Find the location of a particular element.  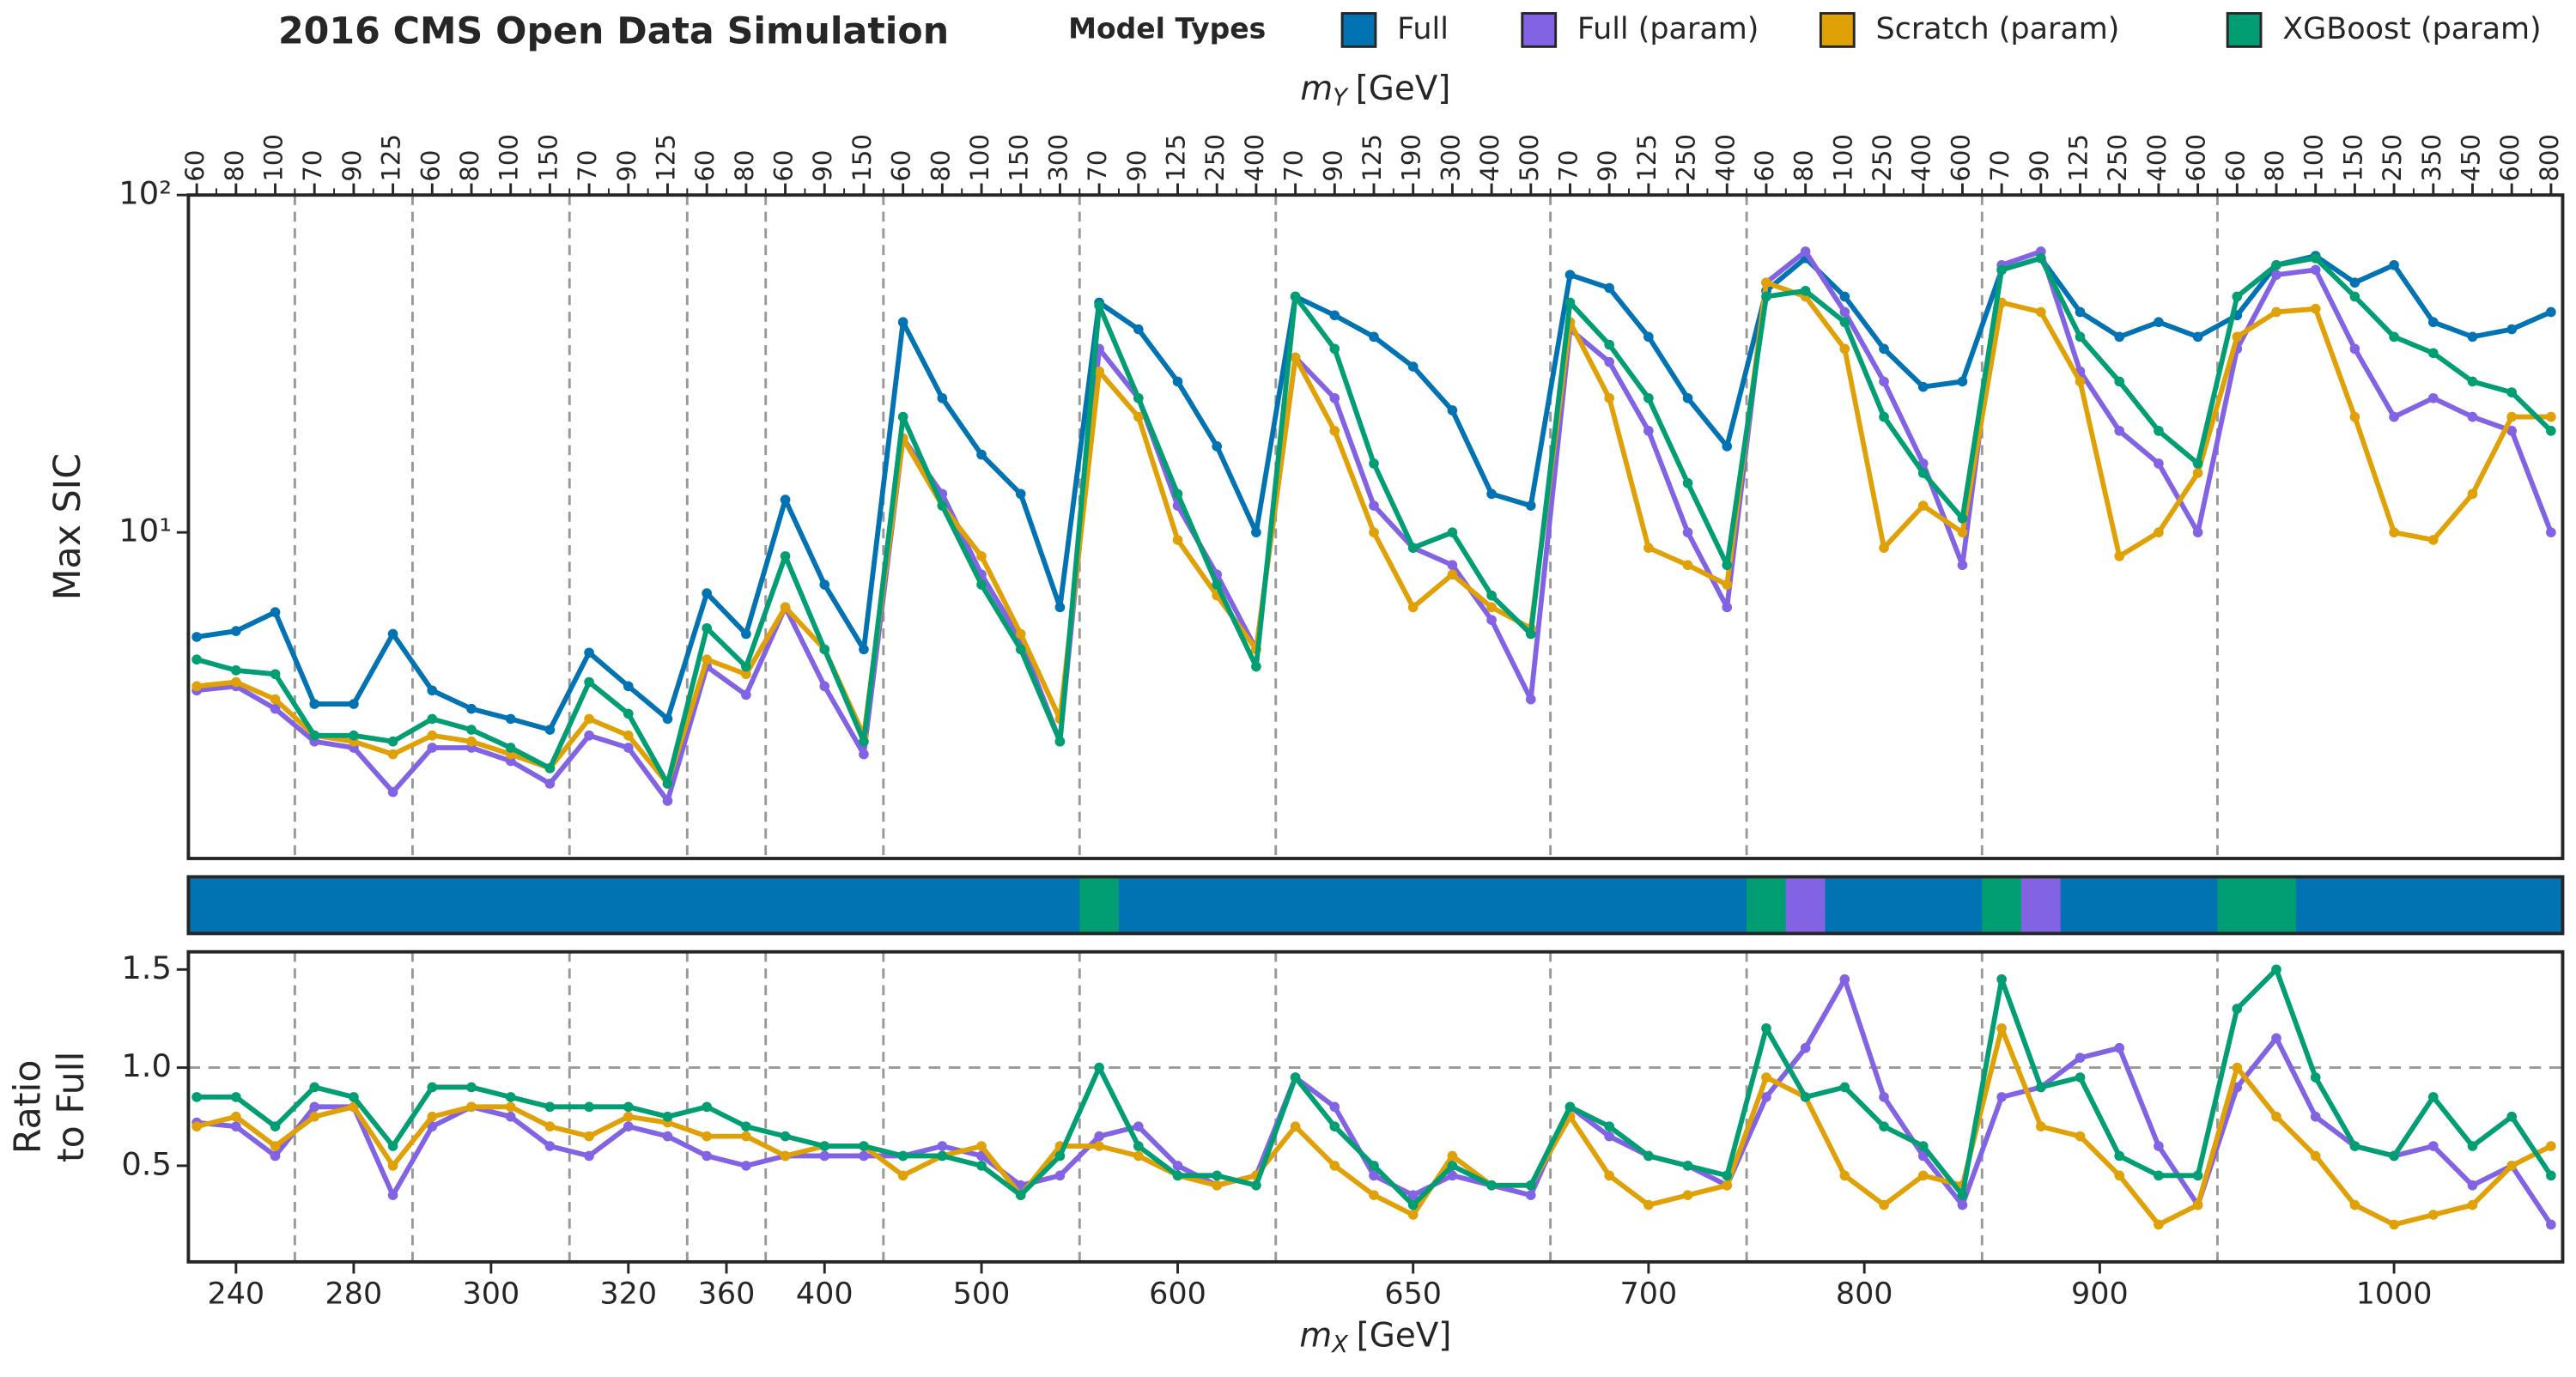

axis-unit: [GeV] is located at coordinates (1404, 1335).